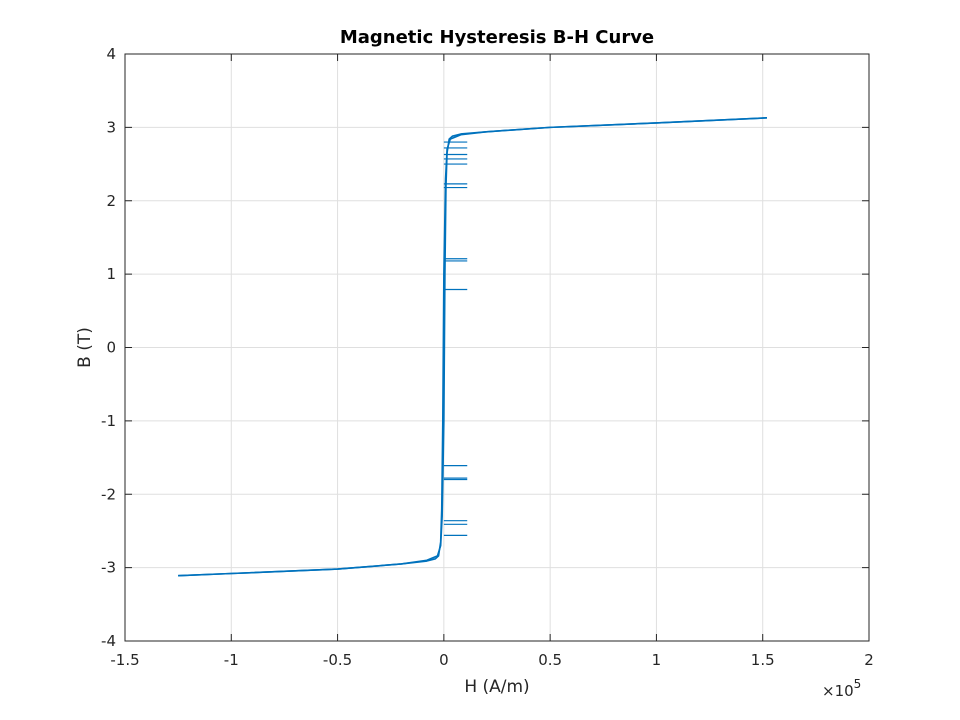  I want to click on x-tick-label: -1, so click(231, 660).